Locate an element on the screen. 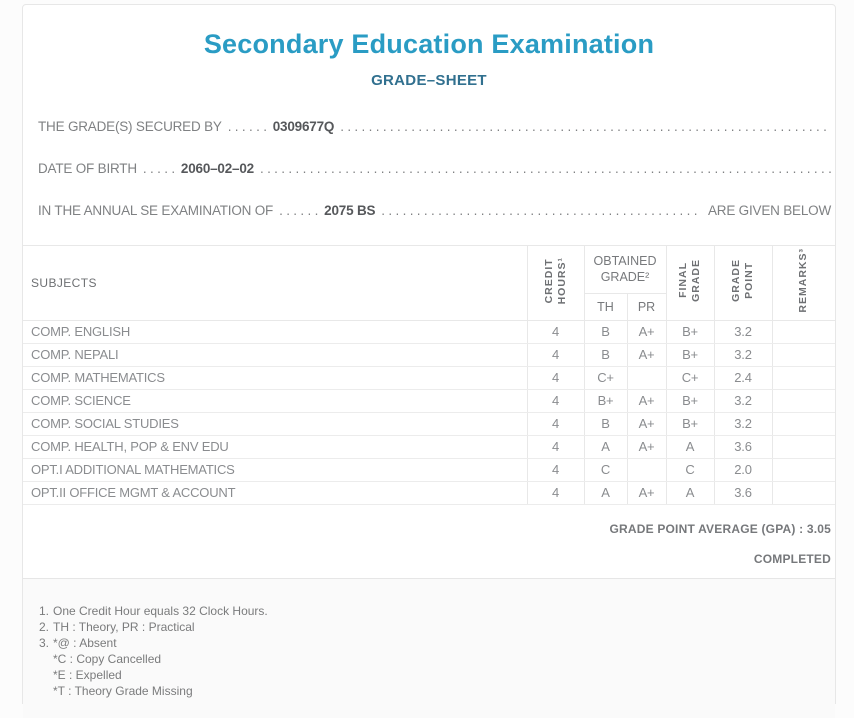 This screenshot has width=854, height=718. date-of-birth-label: DATE OF BIRTH is located at coordinates (87, 168).